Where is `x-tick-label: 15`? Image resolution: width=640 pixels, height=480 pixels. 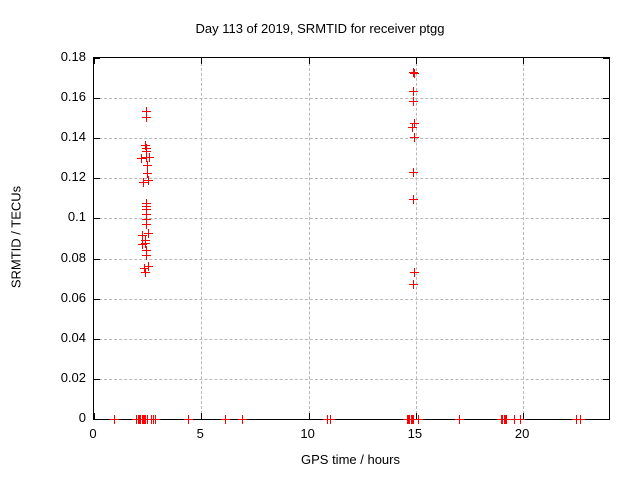
x-tick-label: 15 is located at coordinates (415, 433).